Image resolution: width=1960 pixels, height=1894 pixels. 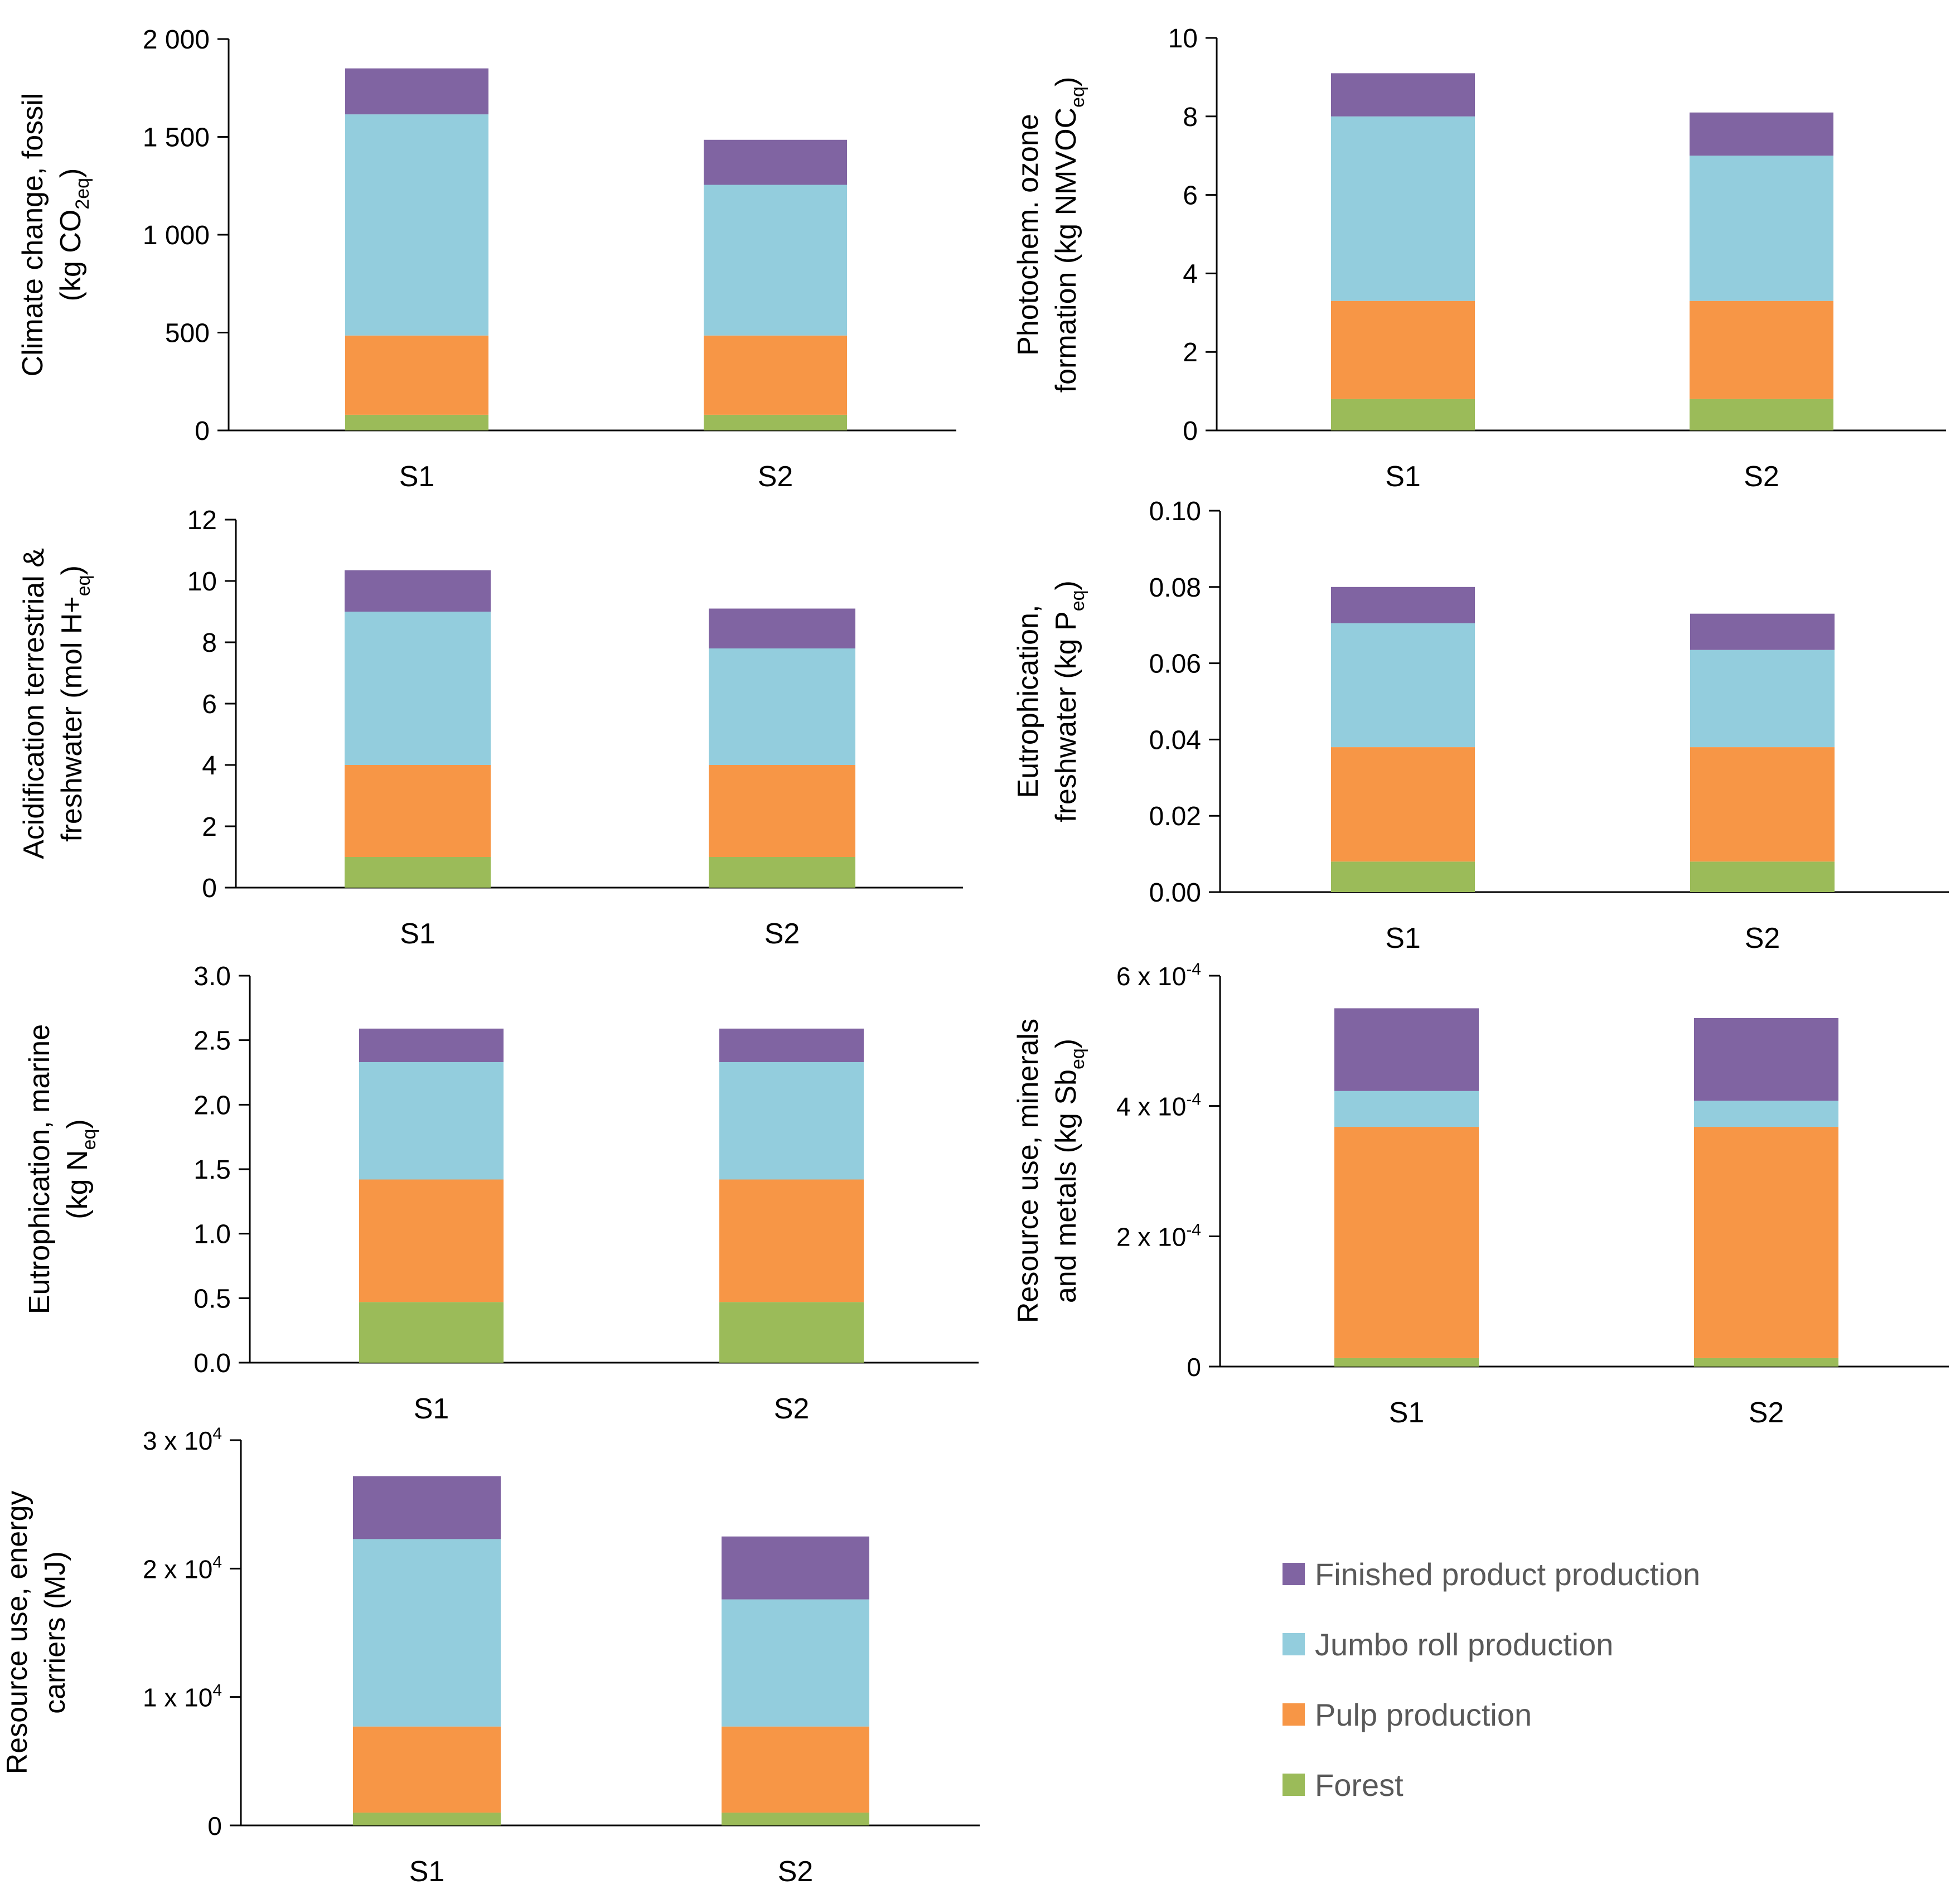 What do you see at coordinates (1028, 701) in the screenshot?
I see `y-axis-title-line-1: Eutrophication,` at bounding box center [1028, 701].